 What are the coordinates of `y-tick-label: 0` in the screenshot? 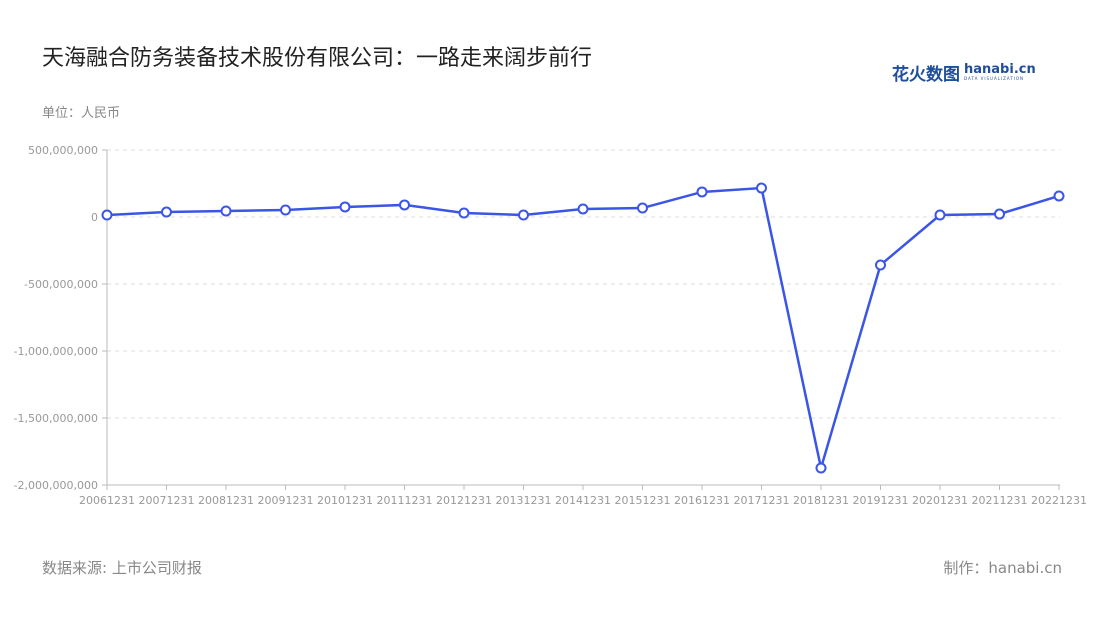 It's located at (94, 217).